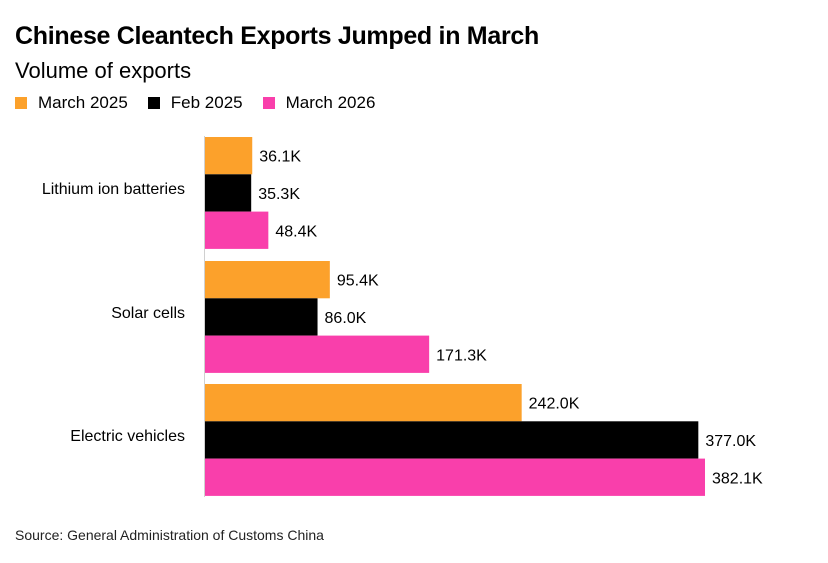 The width and height of the screenshot is (828, 563). What do you see at coordinates (737, 478) in the screenshot?
I see `data-label: 382.1K` at bounding box center [737, 478].